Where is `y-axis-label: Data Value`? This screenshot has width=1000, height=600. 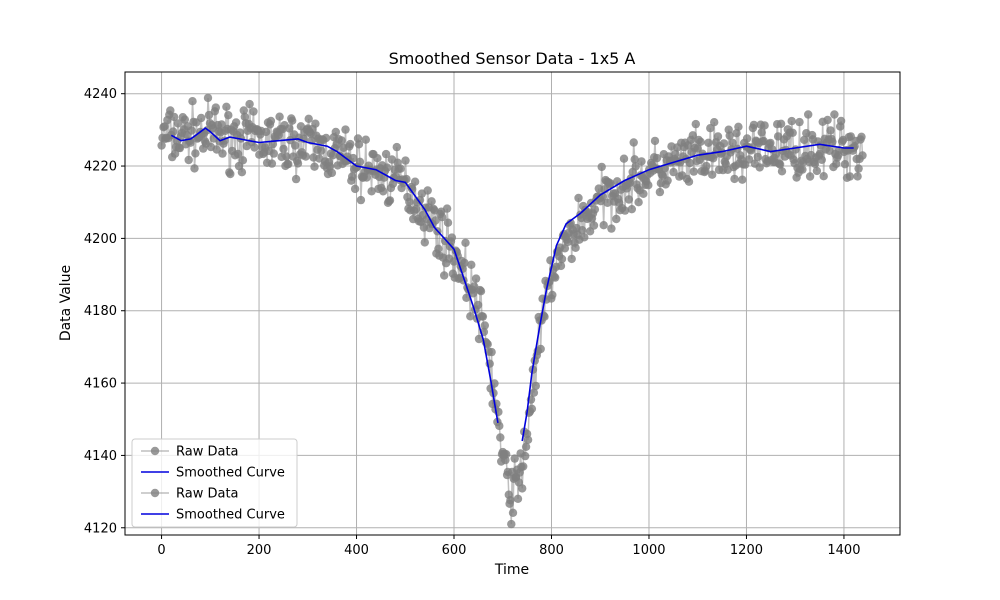 y-axis-label: Data Value is located at coordinates (66, 303).